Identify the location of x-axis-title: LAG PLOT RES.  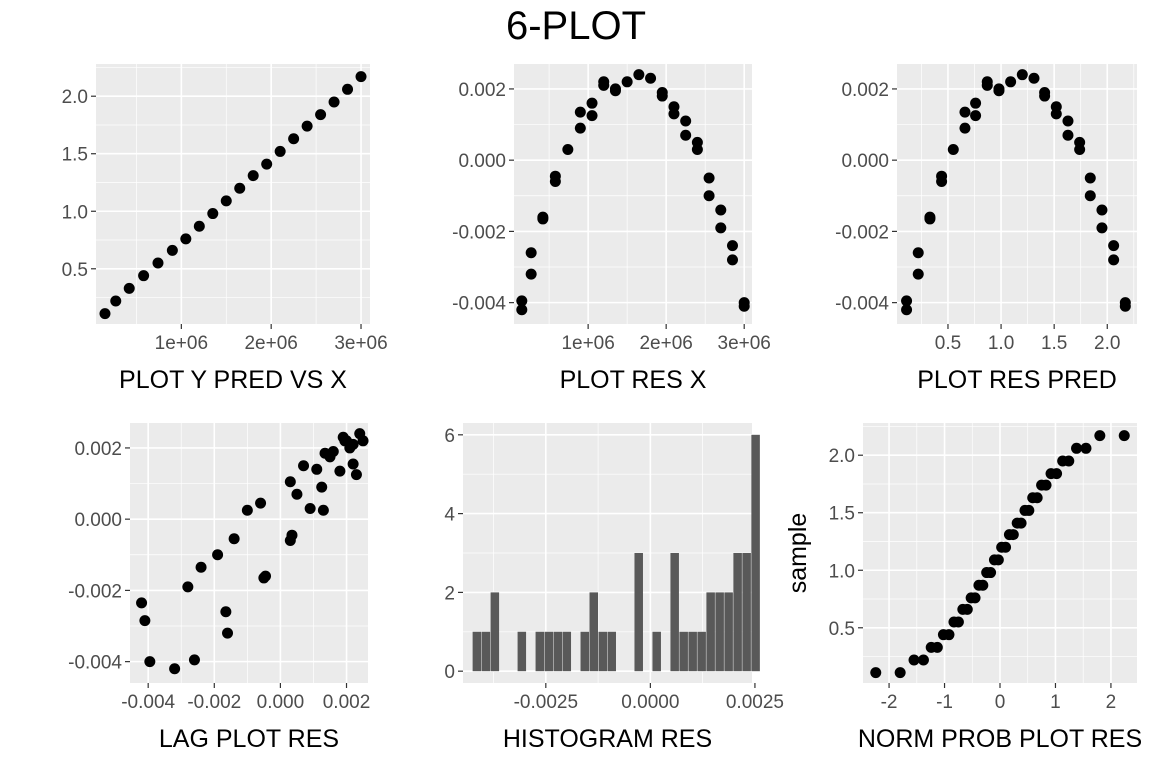
(249, 739).